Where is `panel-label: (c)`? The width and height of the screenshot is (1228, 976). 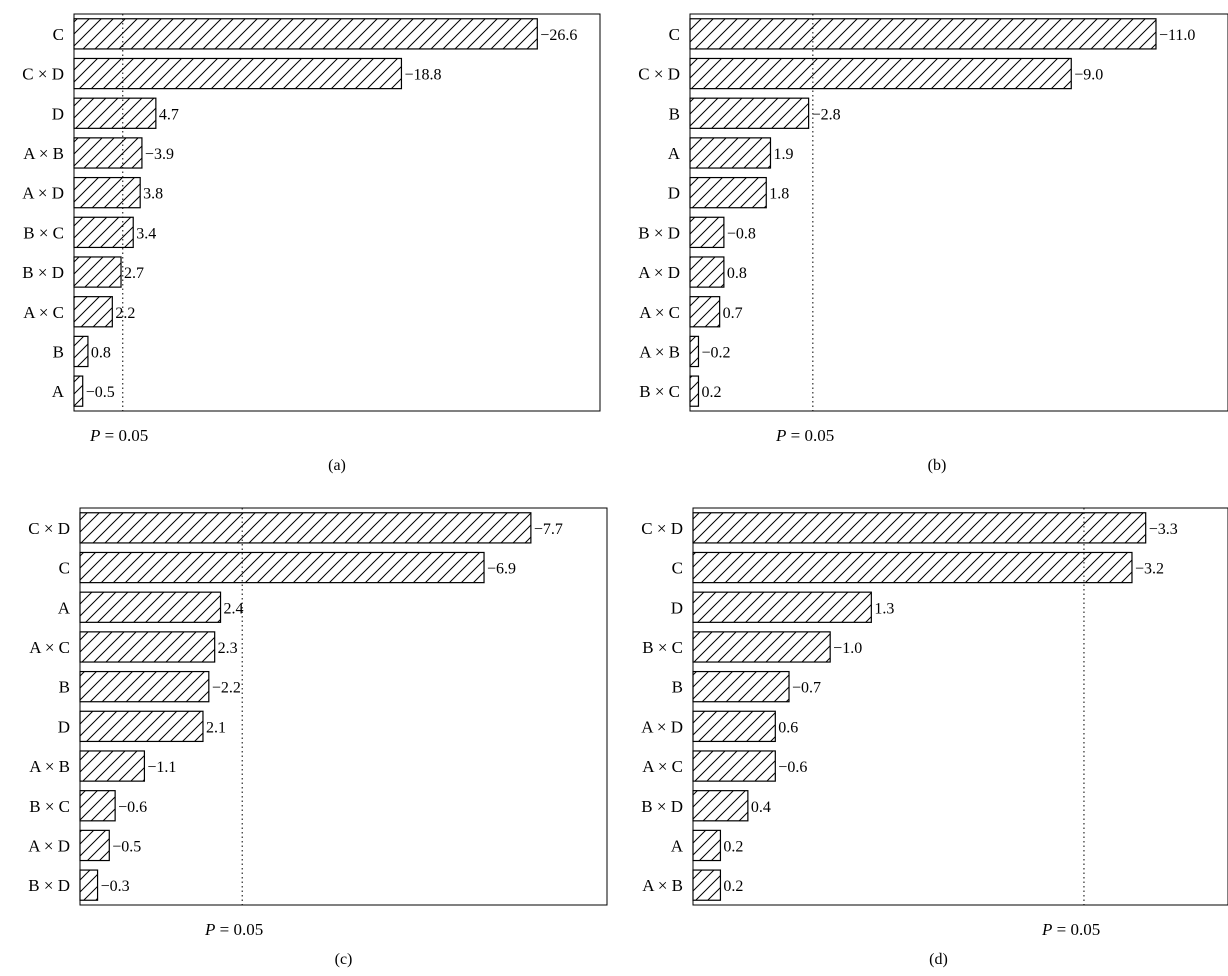 panel-label: (c) is located at coordinates (344, 959).